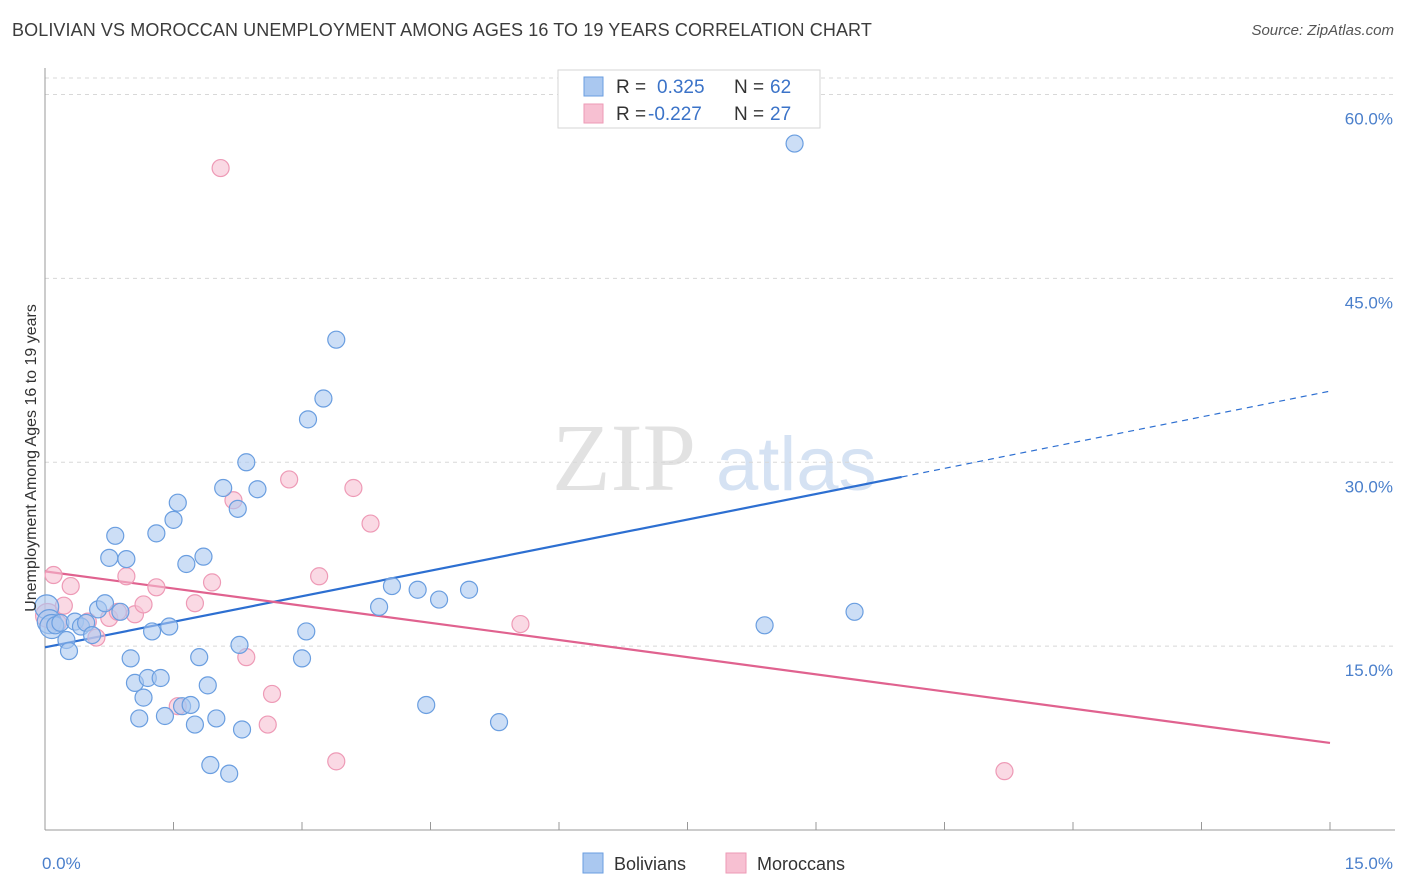 The width and height of the screenshot is (1406, 892). Describe the element at coordinates (736, 863) in the screenshot. I see `legend-bottom-swatch-moroccans` at that location.